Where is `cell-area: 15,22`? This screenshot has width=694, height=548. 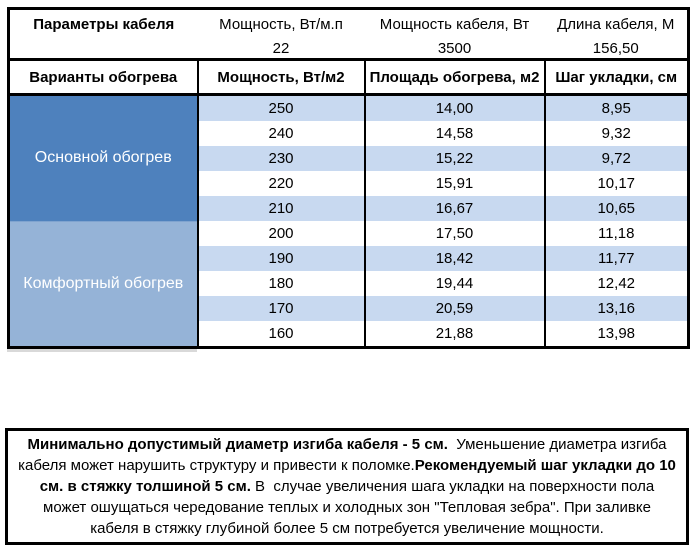
cell-area: 15,22 is located at coordinates (454, 158).